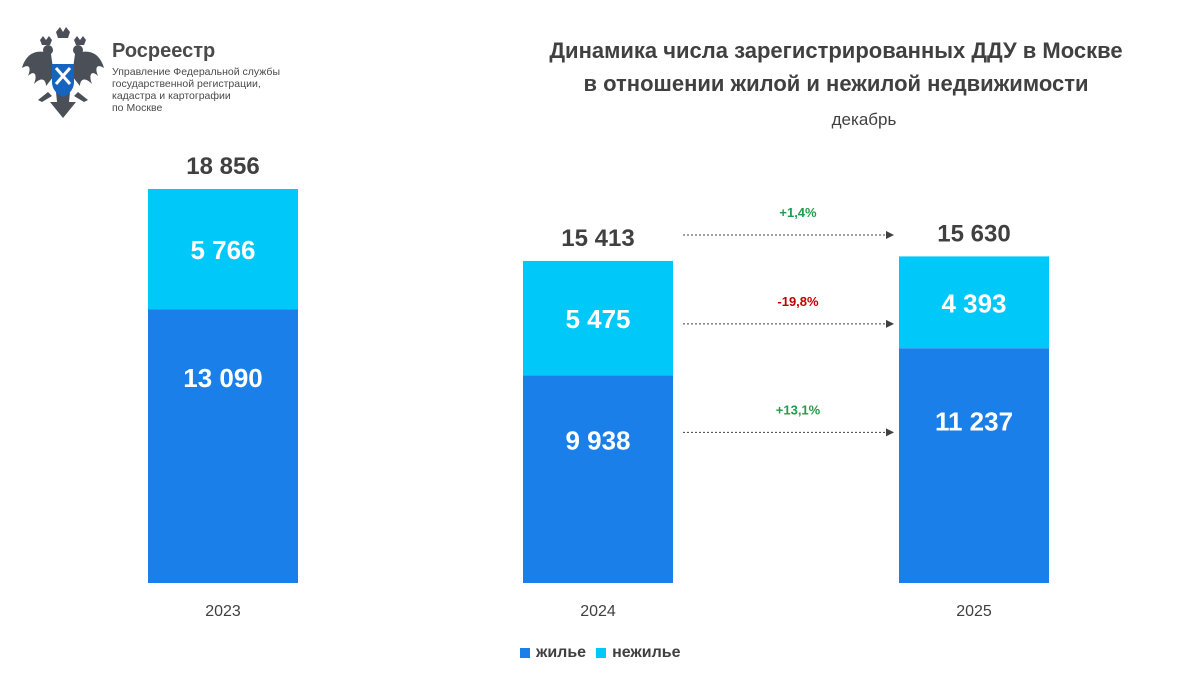  I want to click on org-name: Росреестр, so click(164, 51).